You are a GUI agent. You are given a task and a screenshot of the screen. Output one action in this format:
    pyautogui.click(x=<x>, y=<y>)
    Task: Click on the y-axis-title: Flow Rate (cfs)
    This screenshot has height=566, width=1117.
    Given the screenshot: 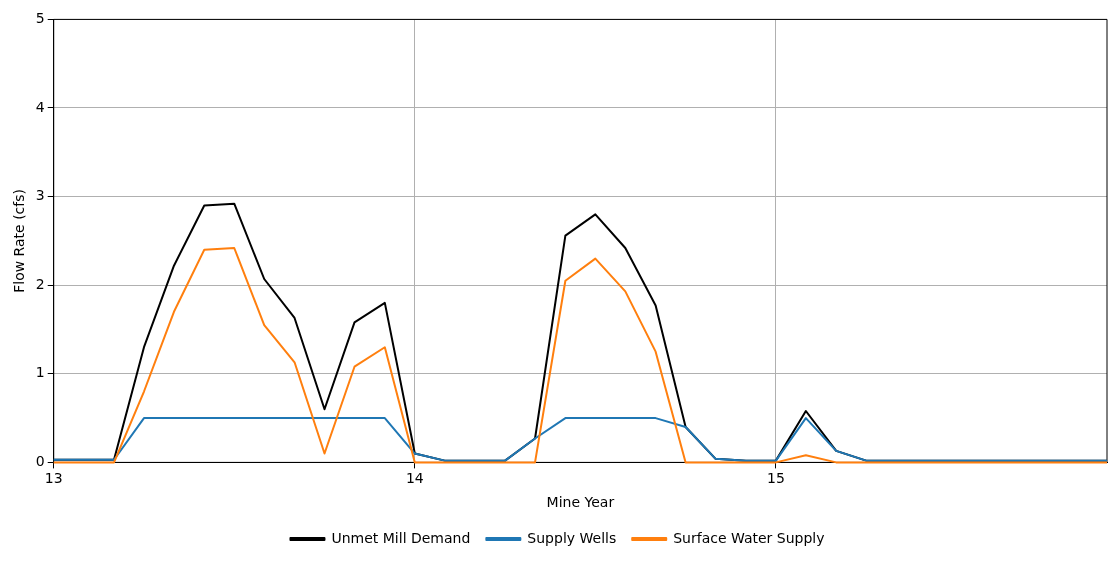 What is the action you would take?
    pyautogui.click(x=19, y=240)
    